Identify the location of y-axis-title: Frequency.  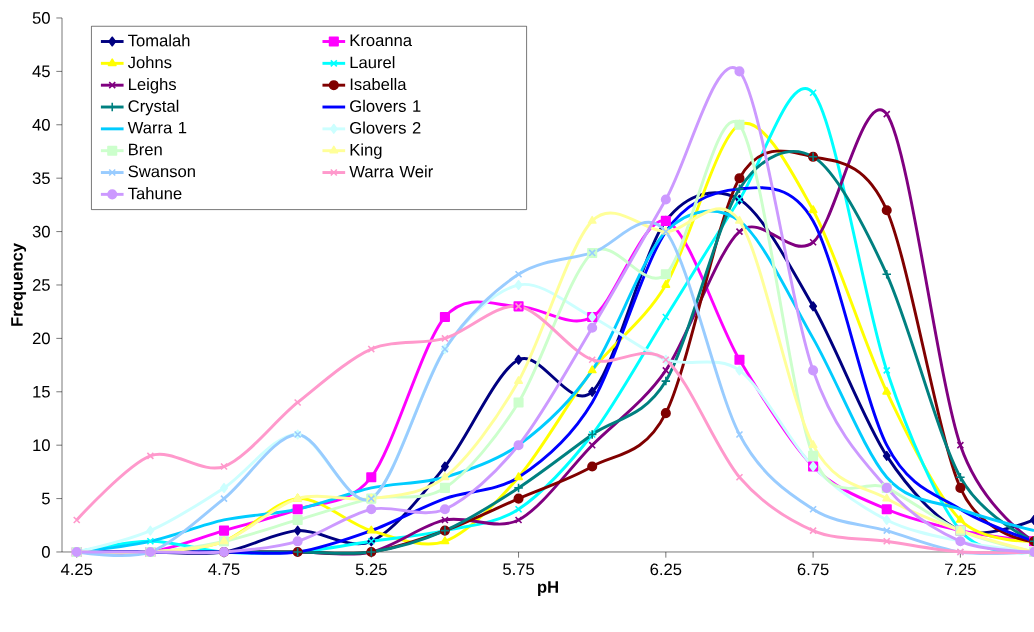
(19, 284).